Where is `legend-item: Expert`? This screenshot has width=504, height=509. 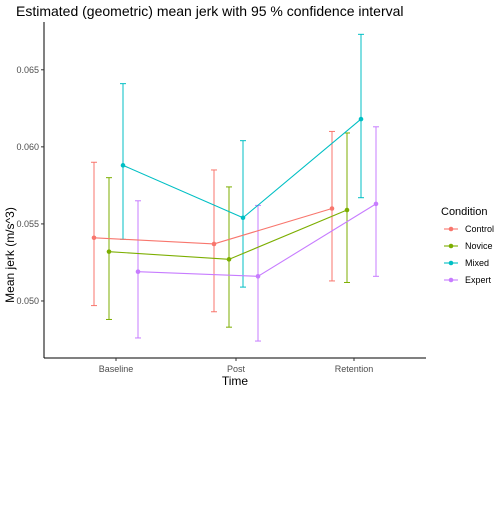 legend-item: Expert is located at coordinates (468, 280).